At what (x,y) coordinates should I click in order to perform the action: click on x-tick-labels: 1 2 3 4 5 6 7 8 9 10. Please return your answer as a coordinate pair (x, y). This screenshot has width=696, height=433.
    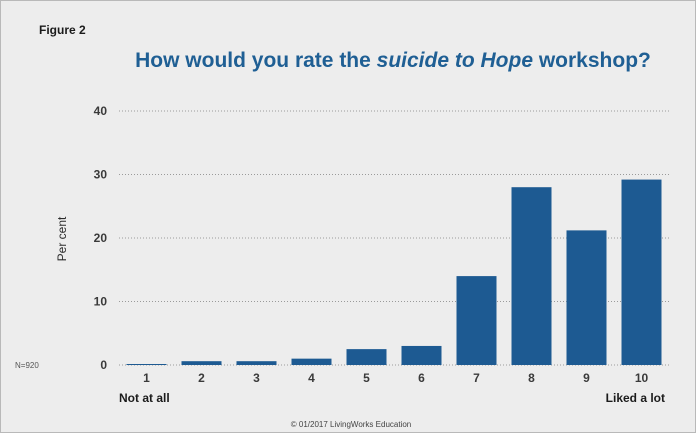
    Looking at the image, I should click on (395, 378).